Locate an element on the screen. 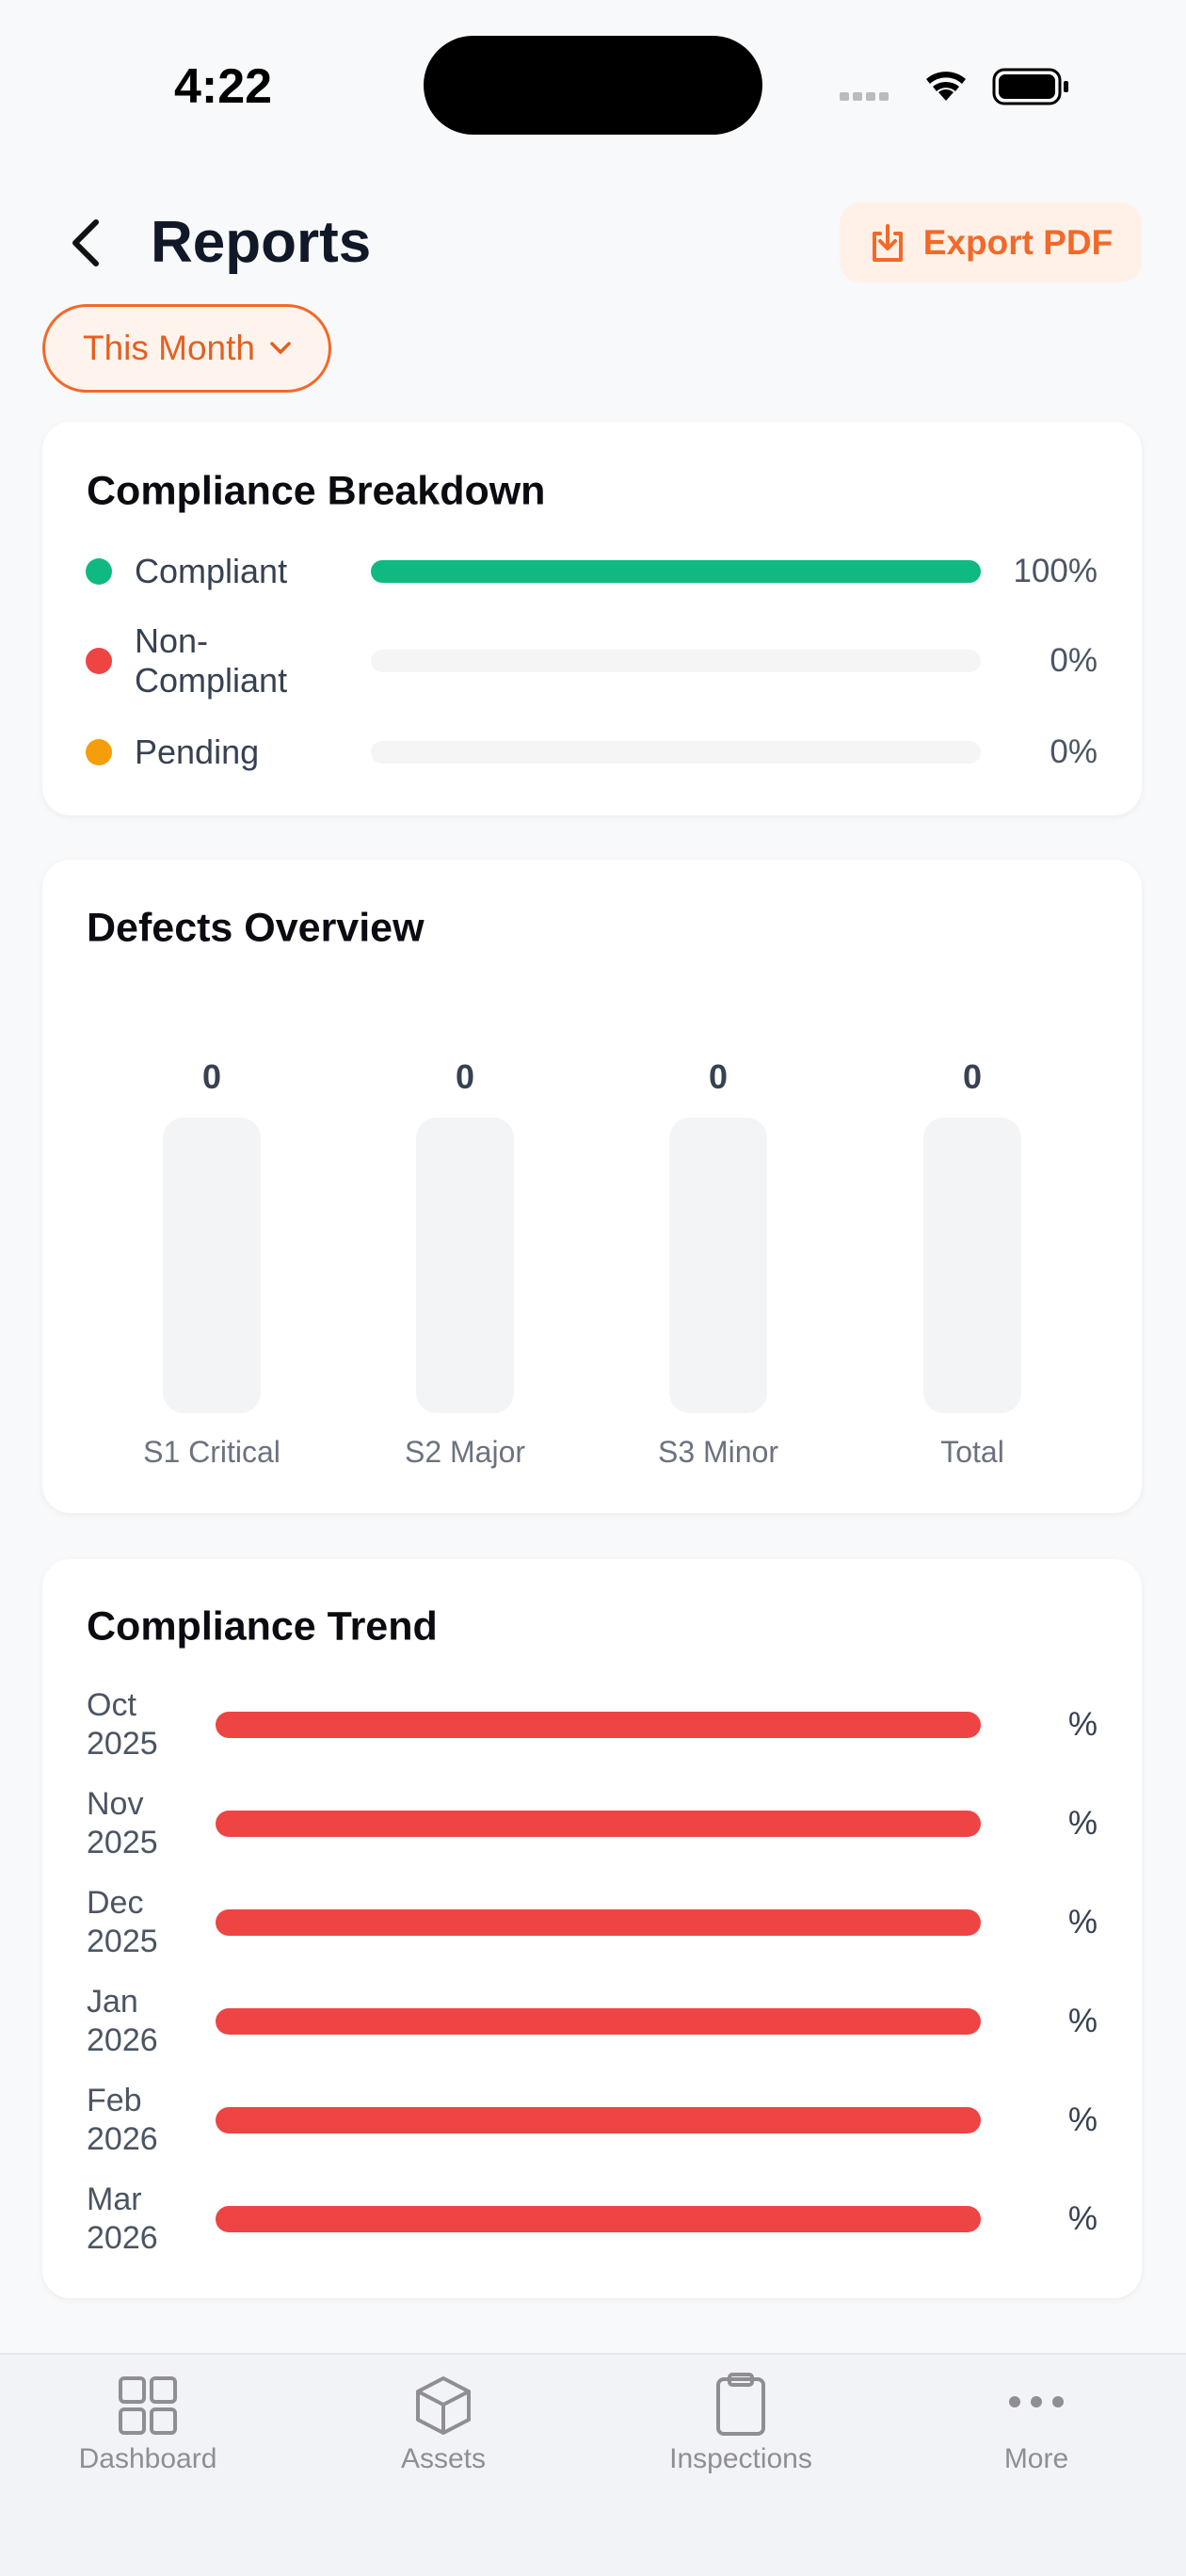 This screenshot has width=1186, height=2576. tab-label: Assets is located at coordinates (443, 2458).